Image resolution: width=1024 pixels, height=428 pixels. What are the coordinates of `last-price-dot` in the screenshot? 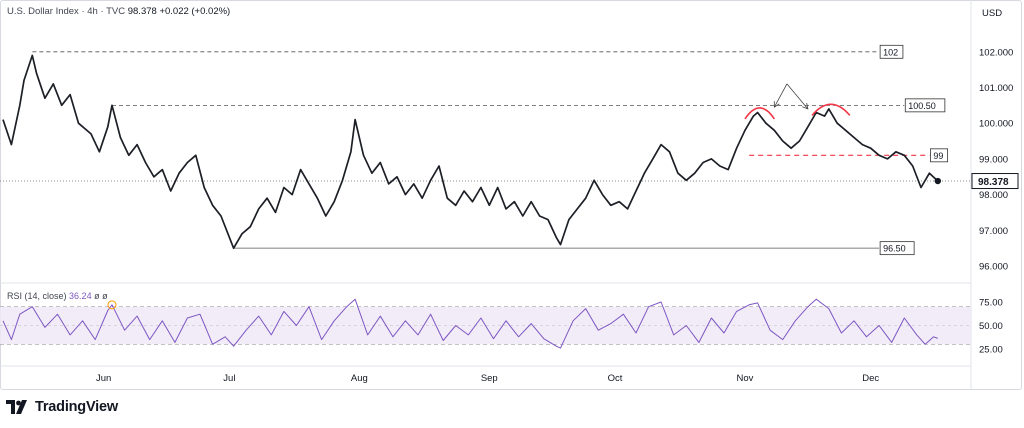 It's located at (938, 181).